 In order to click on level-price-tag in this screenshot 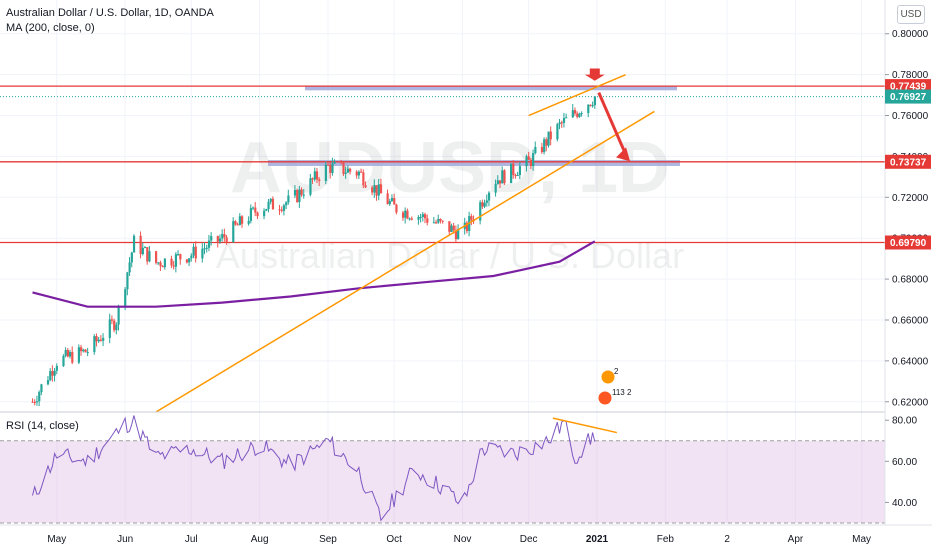, I will do `click(908, 161)`.